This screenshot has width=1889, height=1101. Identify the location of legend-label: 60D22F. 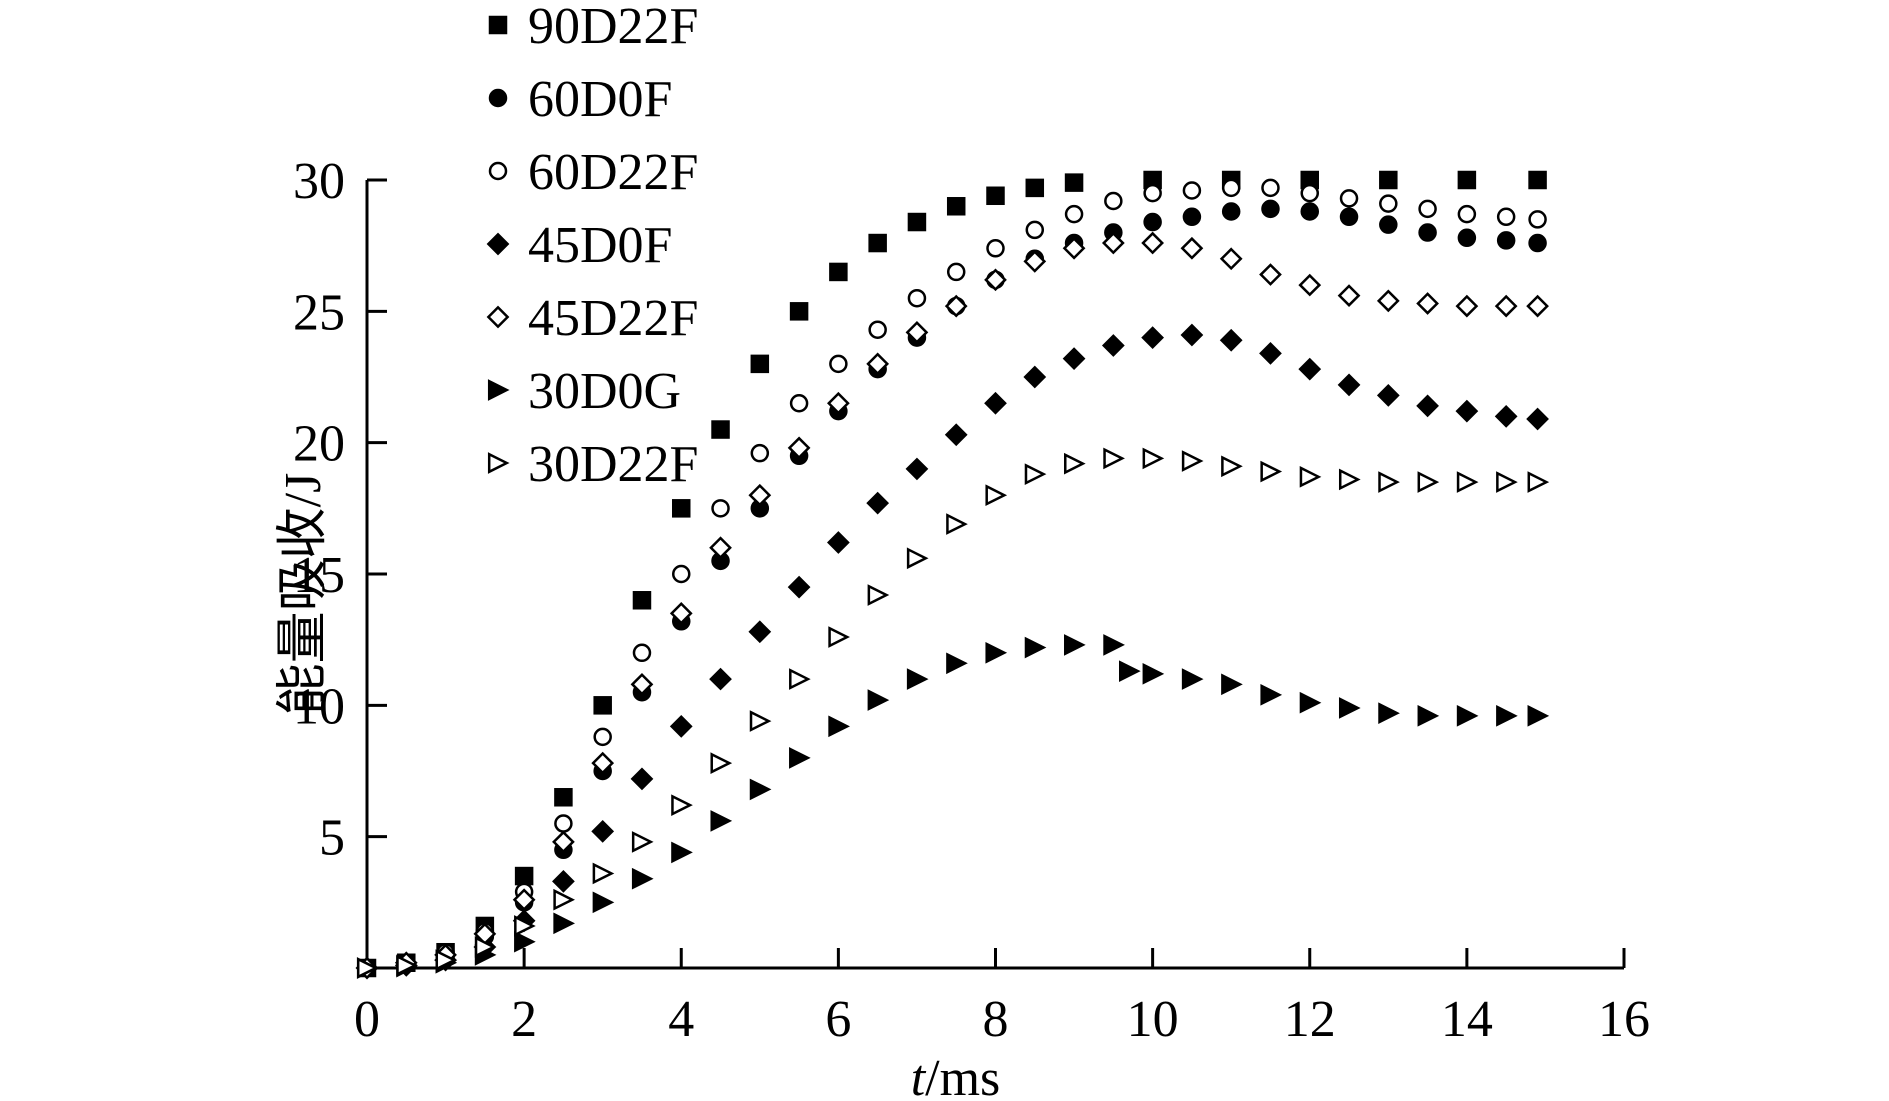
(613, 172).